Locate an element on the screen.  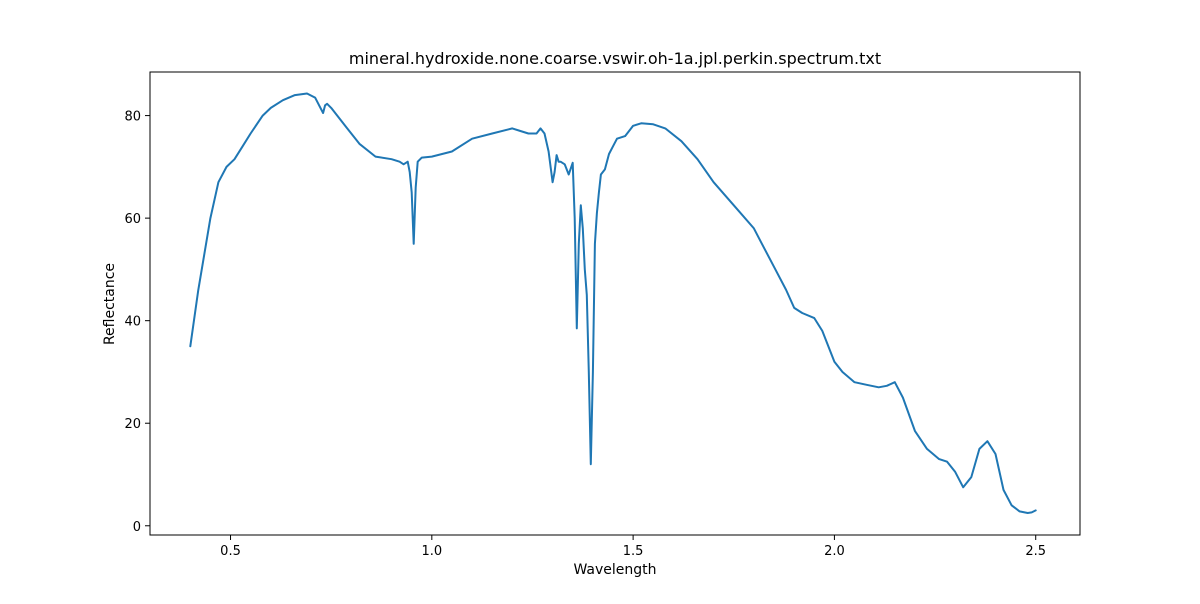
x-tick-label: 1.5 is located at coordinates (633, 551).